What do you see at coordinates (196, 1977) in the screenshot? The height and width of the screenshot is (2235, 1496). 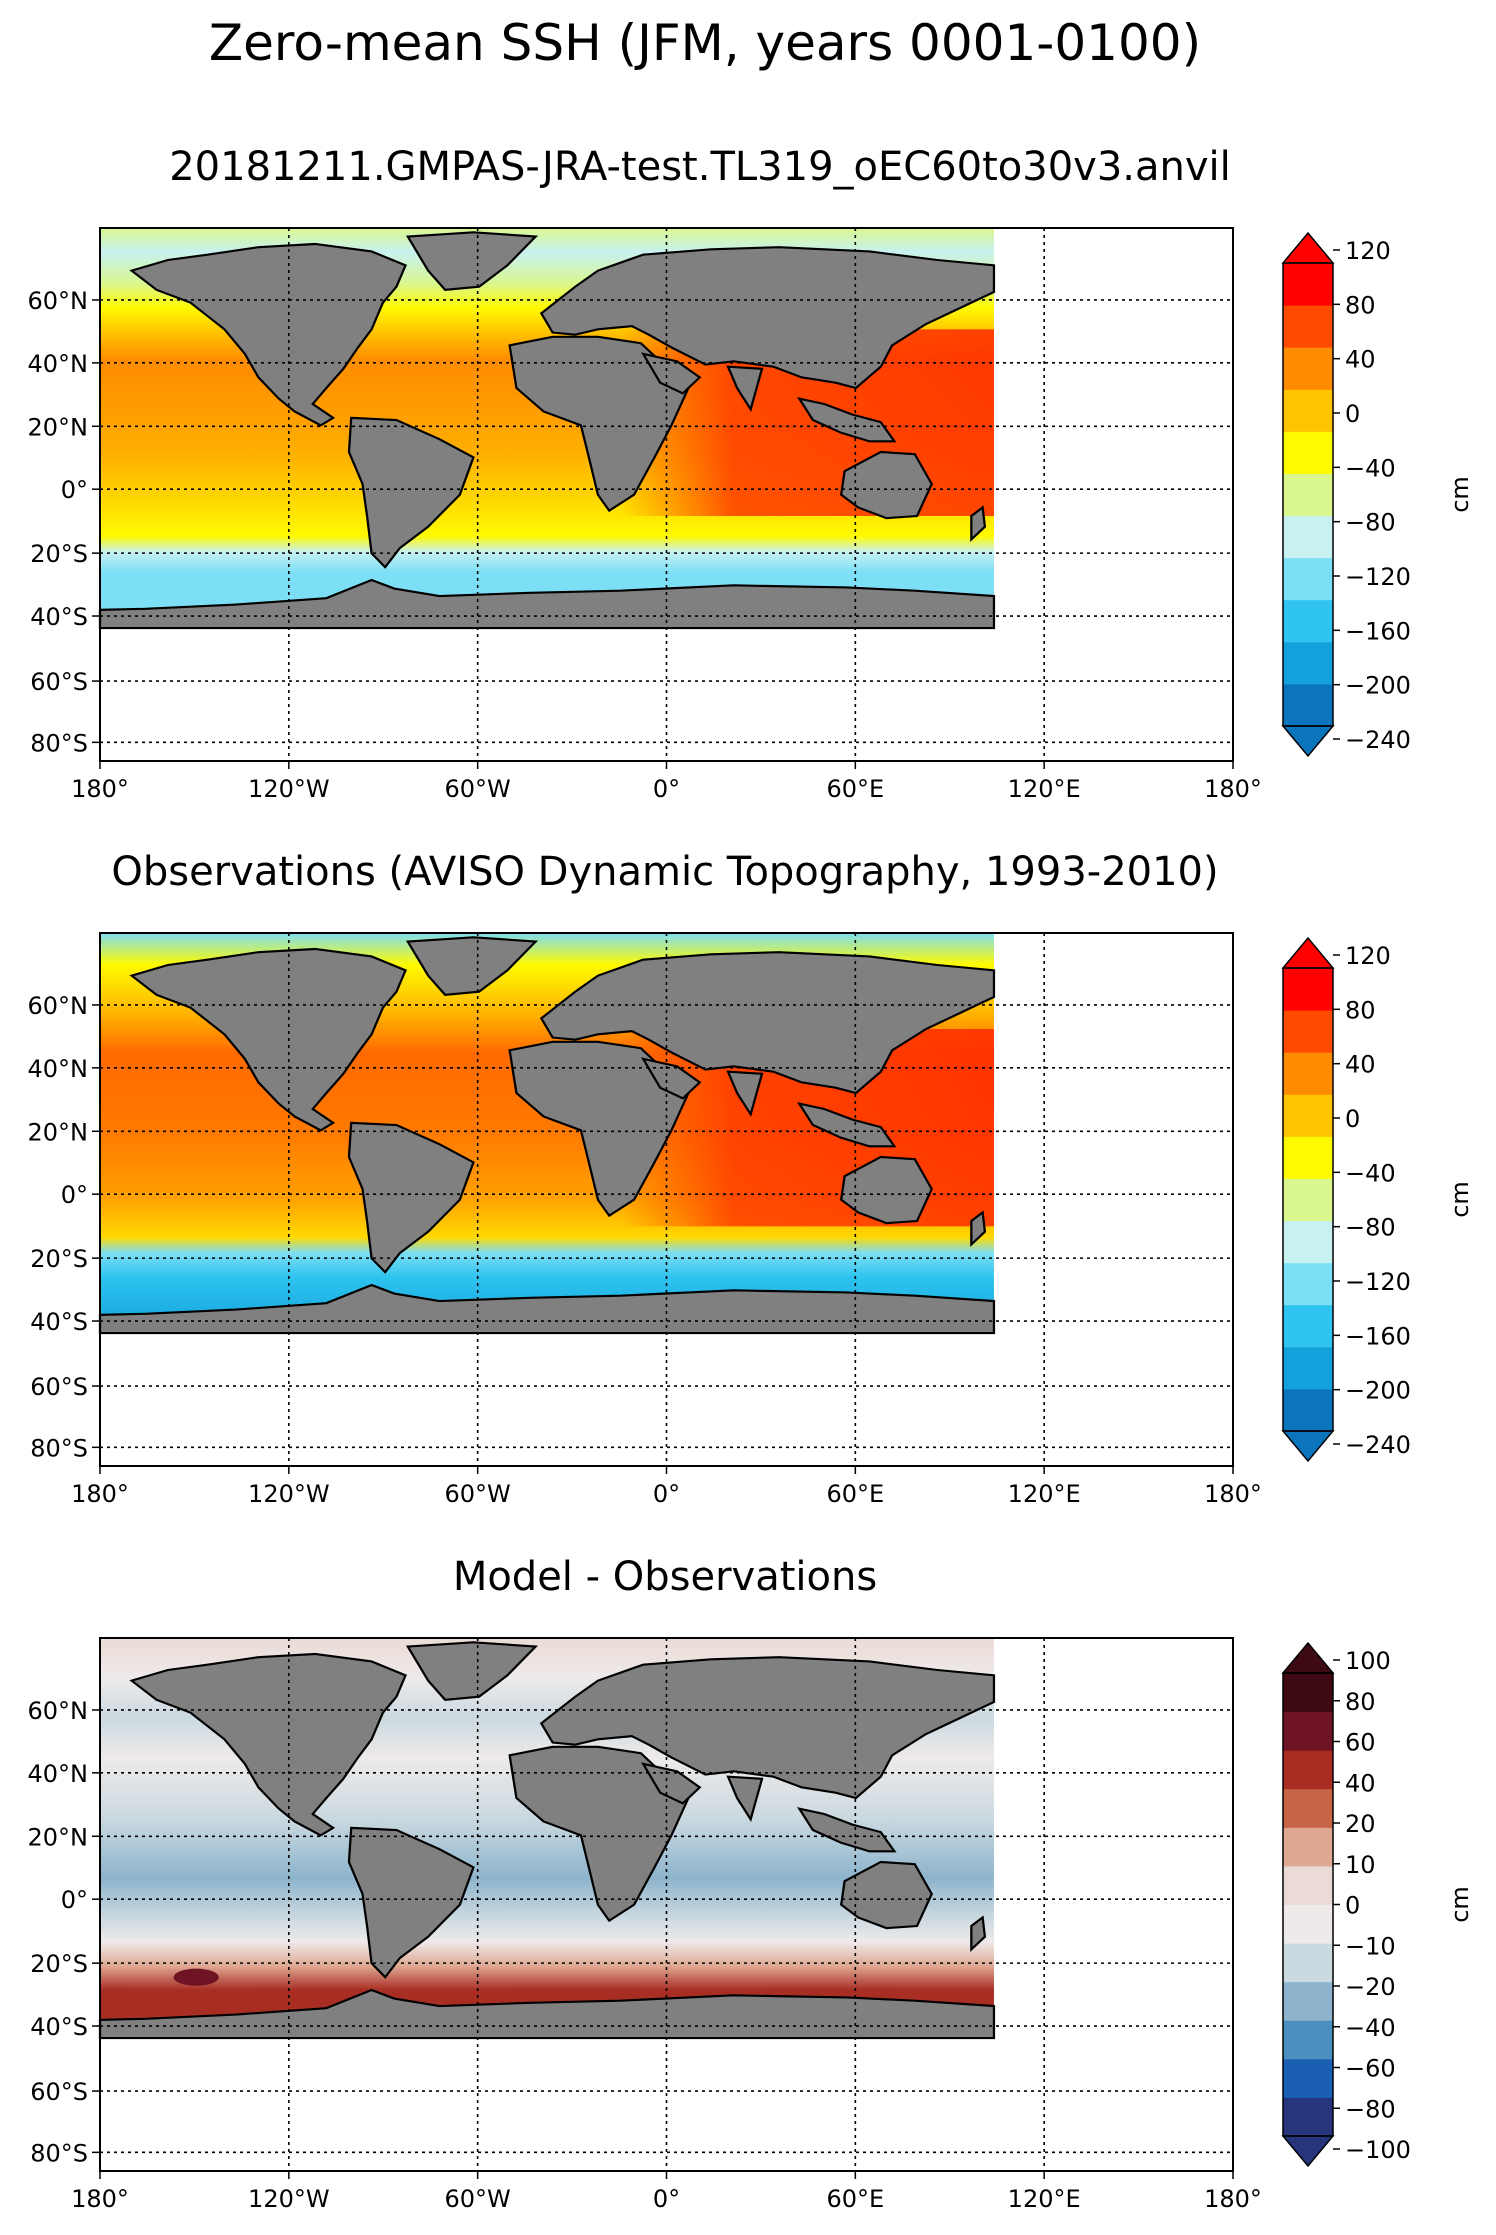 I see `dark-anomaly` at bounding box center [196, 1977].